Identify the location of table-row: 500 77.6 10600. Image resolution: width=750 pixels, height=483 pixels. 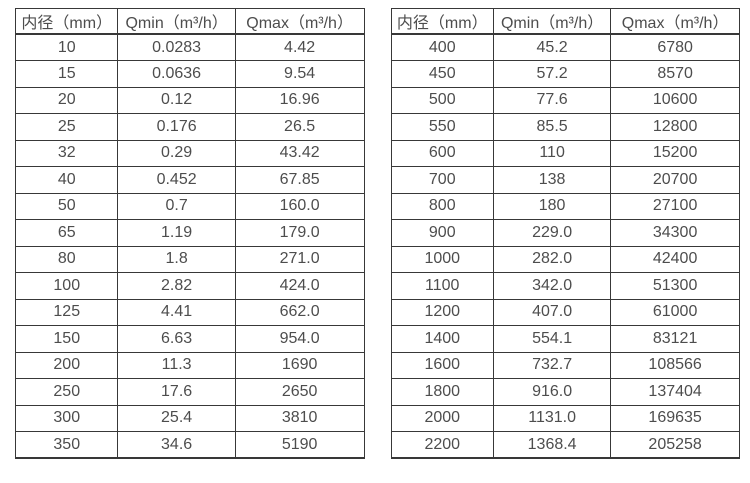
(565, 100).